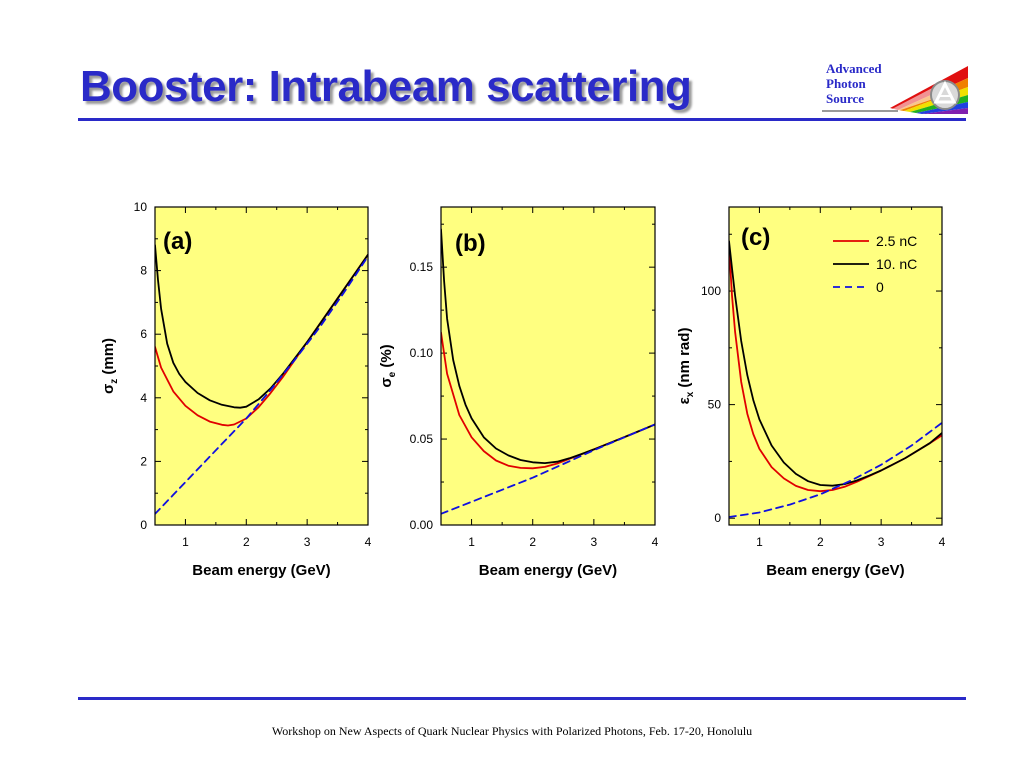 This screenshot has width=1024, height=768. I want to click on panel-label: (b), so click(470, 243).